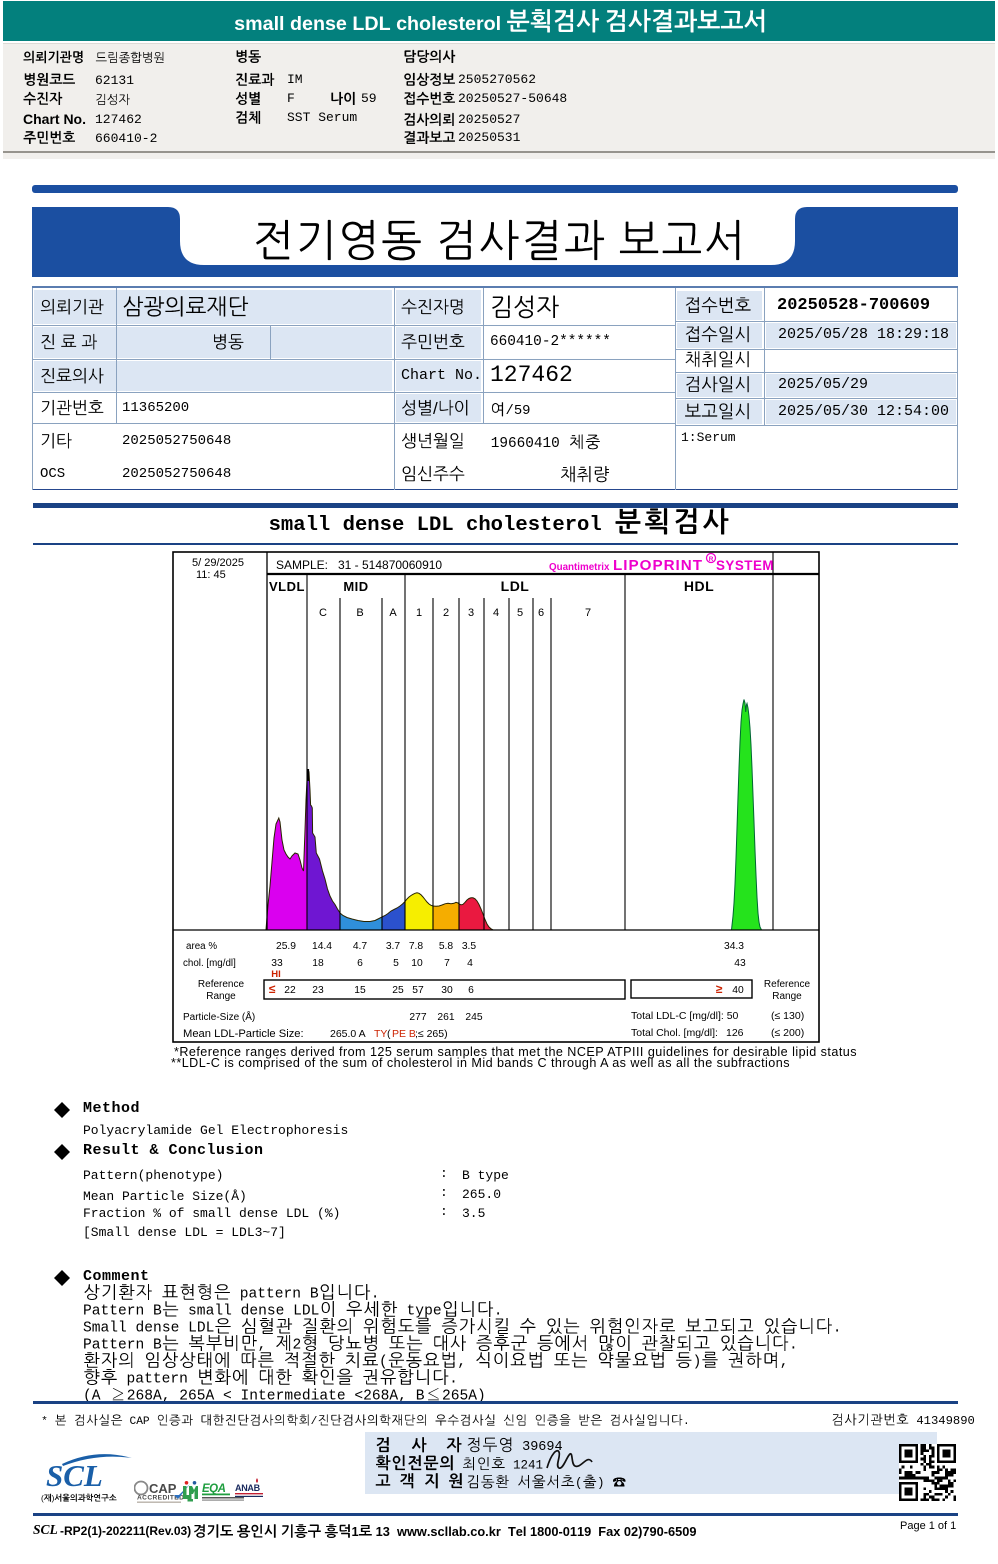 The height and width of the screenshot is (1564, 998). Describe the element at coordinates (393, 946) in the screenshot. I see `svg-text: 3.7` at that location.